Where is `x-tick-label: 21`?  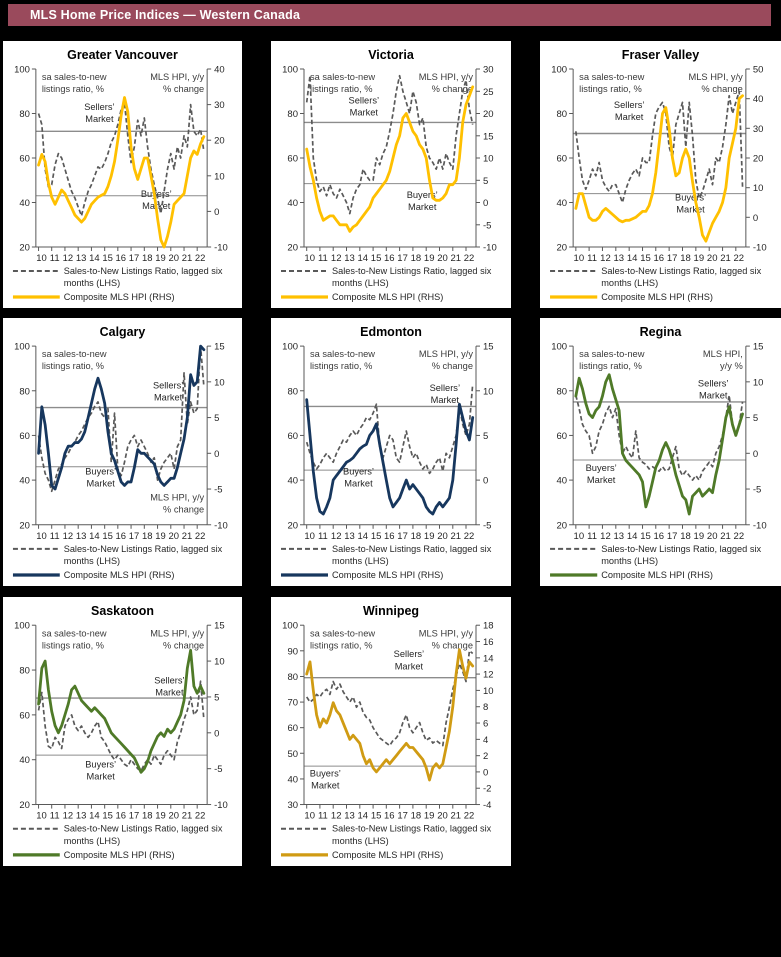 x-tick-label: 21 is located at coordinates (456, 536).